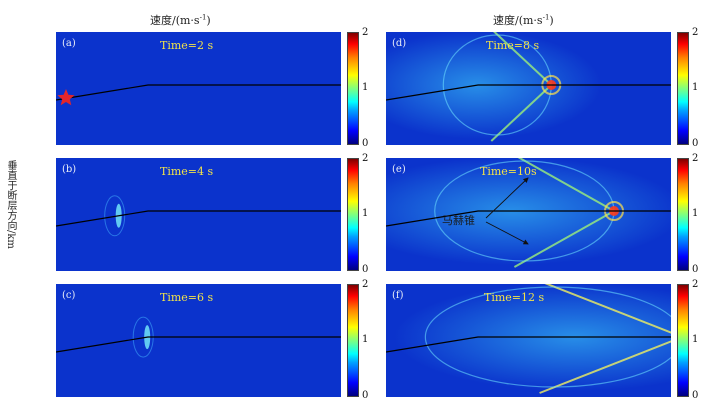 This screenshot has height=408, width=719. What do you see at coordinates (508, 171) in the screenshot?
I see `panel-time-label: Time=10s` at bounding box center [508, 171].